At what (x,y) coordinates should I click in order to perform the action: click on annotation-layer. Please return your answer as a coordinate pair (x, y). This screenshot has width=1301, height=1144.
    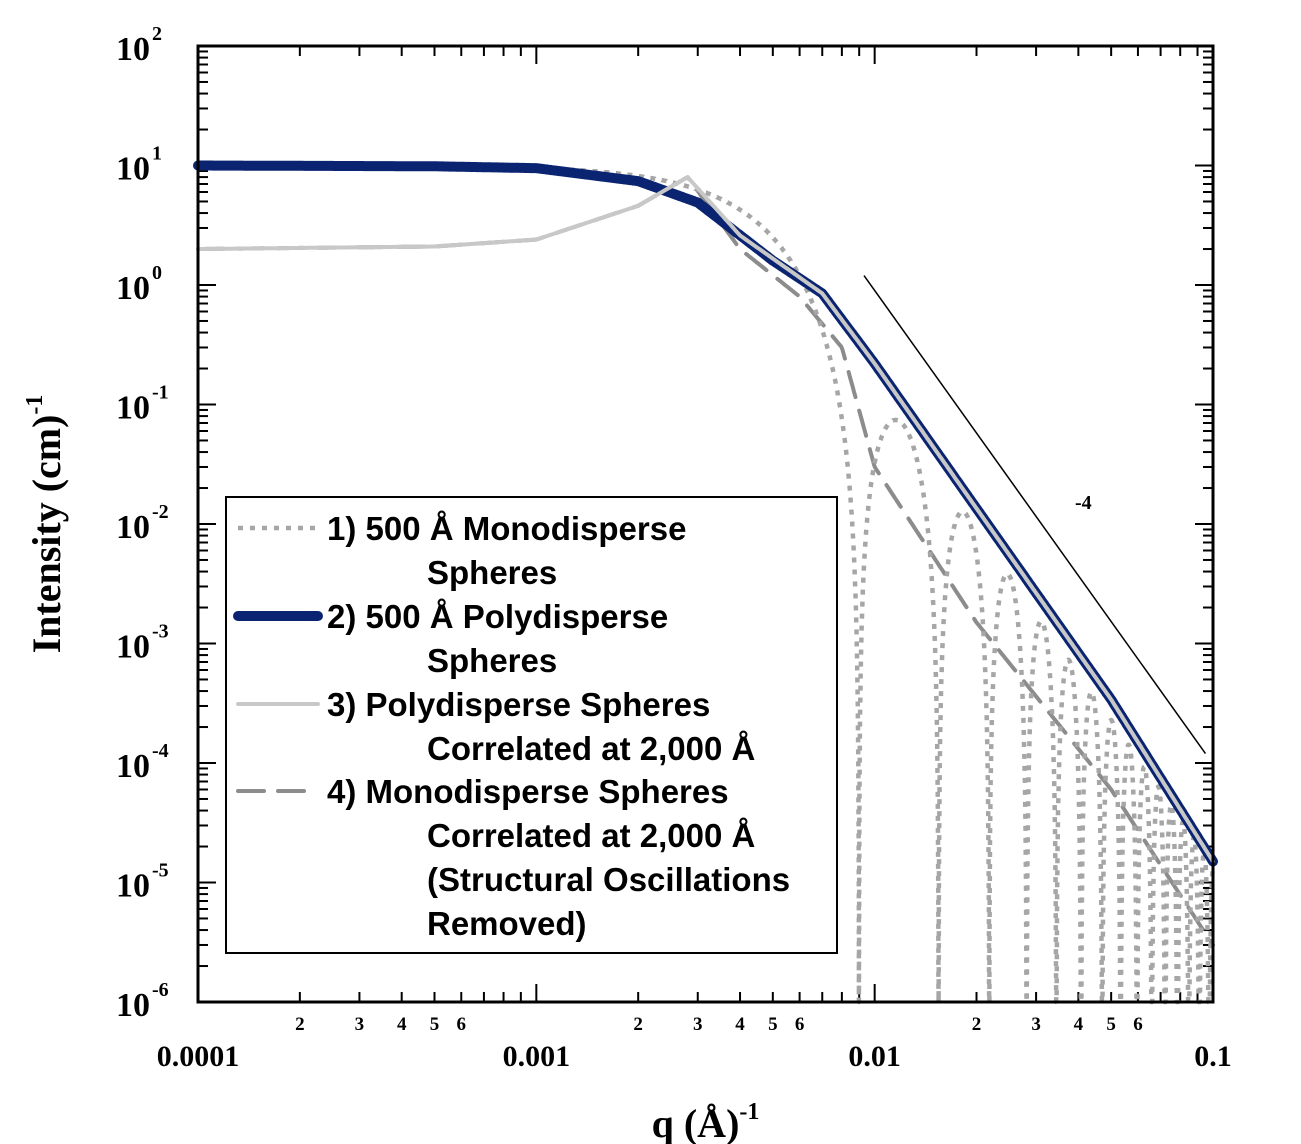
    Looking at the image, I should click on (1035, 514).